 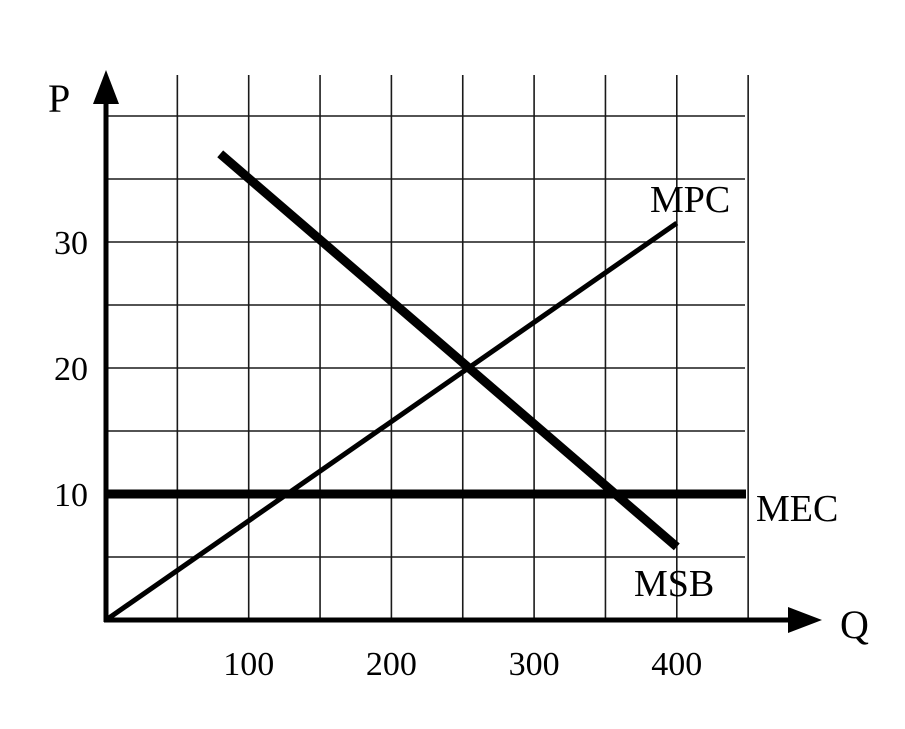 What do you see at coordinates (106, 87) in the screenshot?
I see `y-axis-arrow` at bounding box center [106, 87].